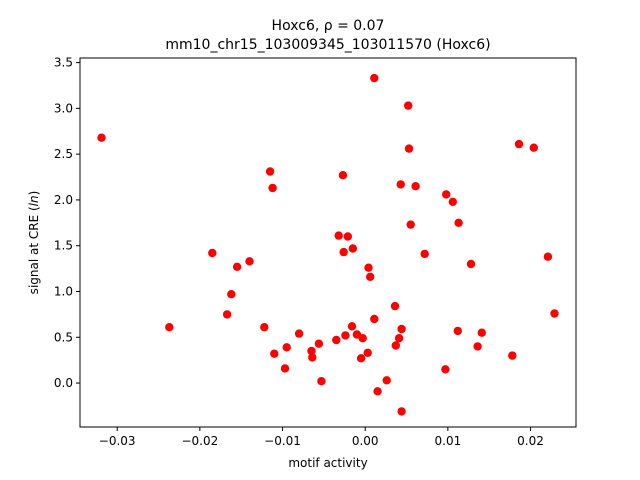 The width and height of the screenshot is (640, 480). Describe the element at coordinates (321, 437) in the screenshot. I see `x-axis: −0.03 −0.02 −0.01 0.00 0.01 0.02` at that location.